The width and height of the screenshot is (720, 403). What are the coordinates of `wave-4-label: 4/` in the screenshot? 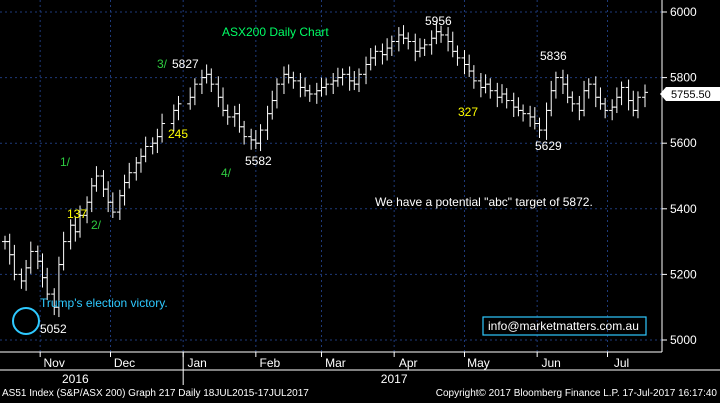 It's located at (226, 173).